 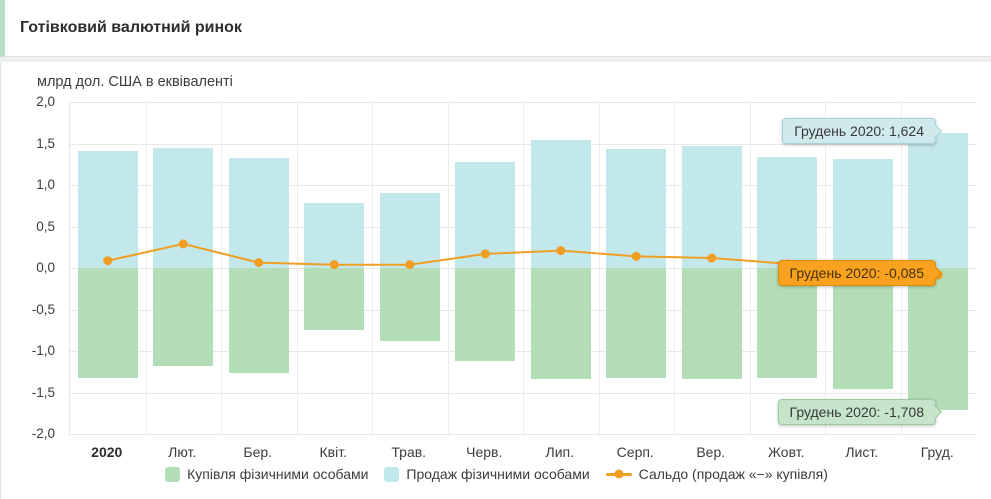 I want to click on tooltip-saldo-december: Грудень 2020: -0,085, so click(x=856, y=273).